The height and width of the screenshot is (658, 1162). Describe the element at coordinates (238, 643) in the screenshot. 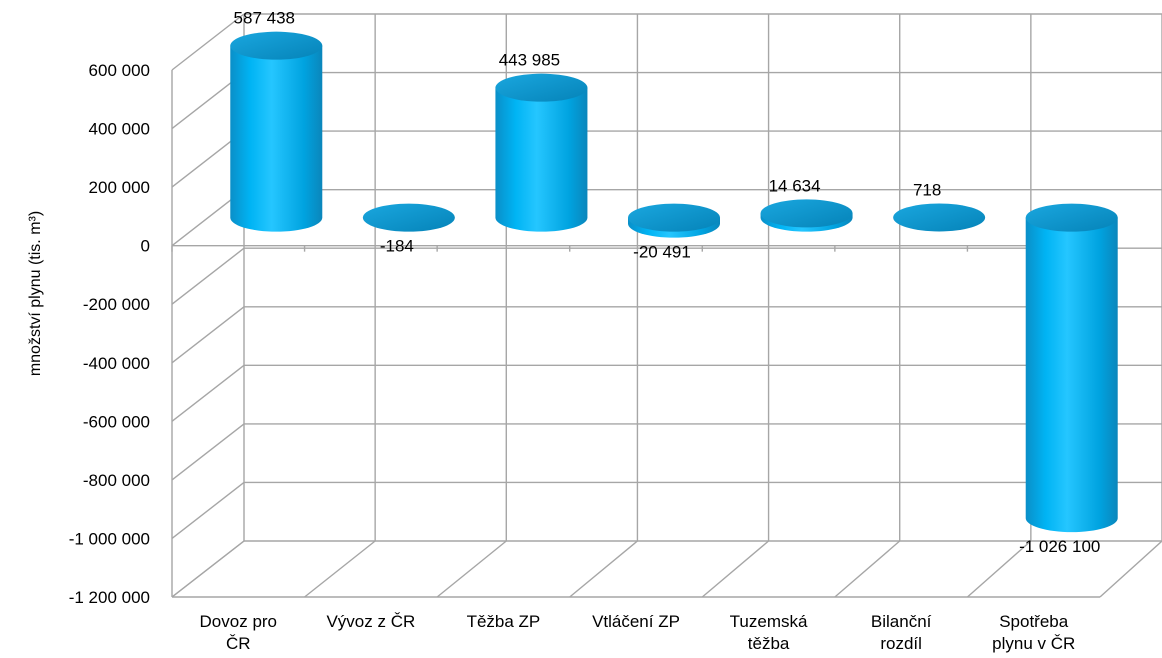

I see `category-label: ČR` at that location.